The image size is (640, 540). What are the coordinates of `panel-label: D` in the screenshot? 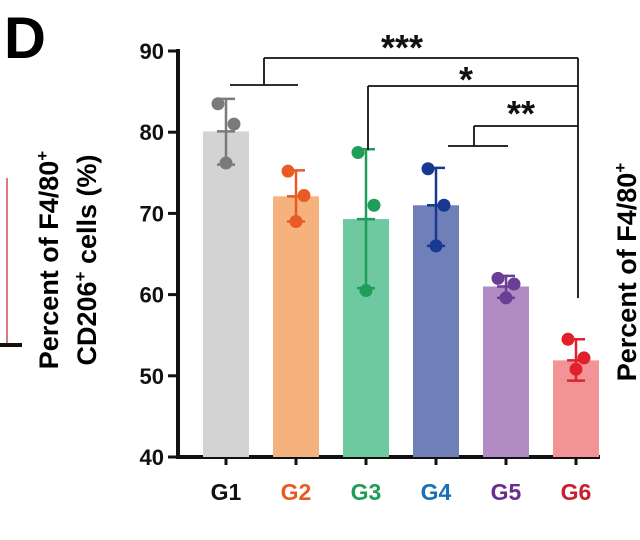 It's located at (25, 38).